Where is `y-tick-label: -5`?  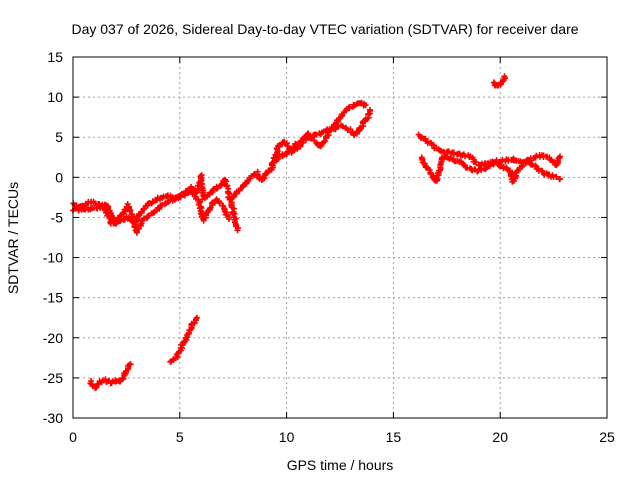 y-tick-label: -5 is located at coordinates (57, 217).